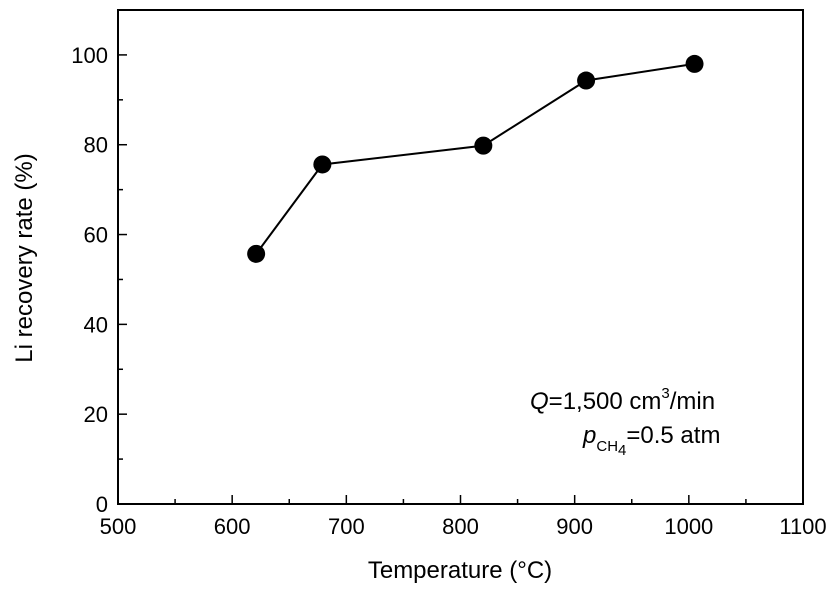  I want to click on y-axis-label: Li recovery rate (%), so click(24, 257).